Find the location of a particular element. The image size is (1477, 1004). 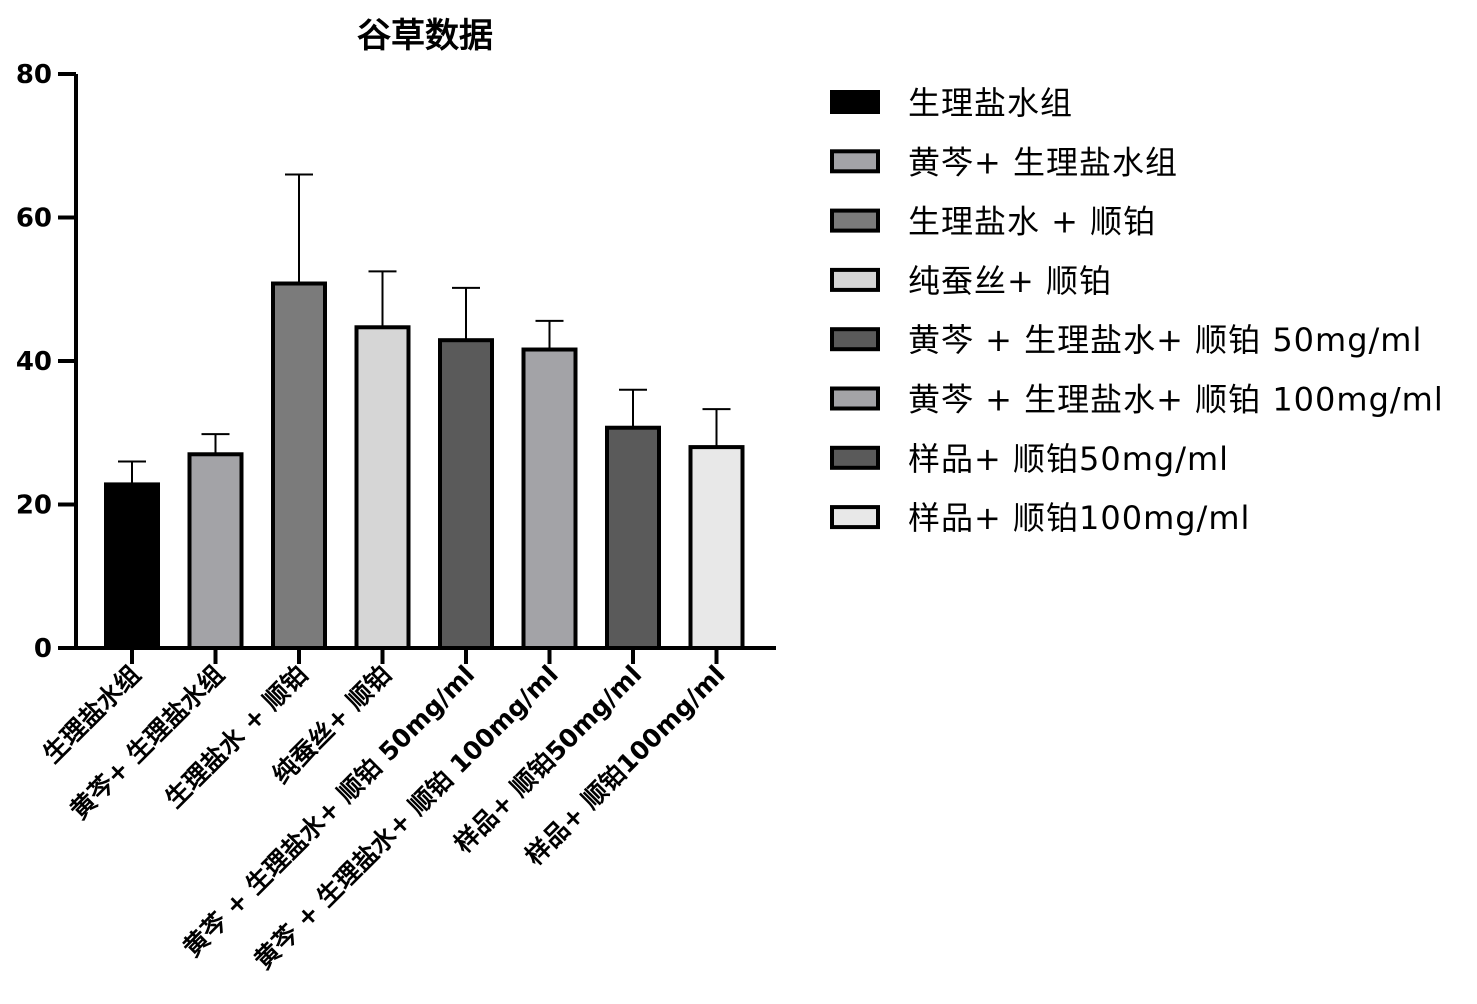

y-tick-label: 40 is located at coordinates (34, 362).